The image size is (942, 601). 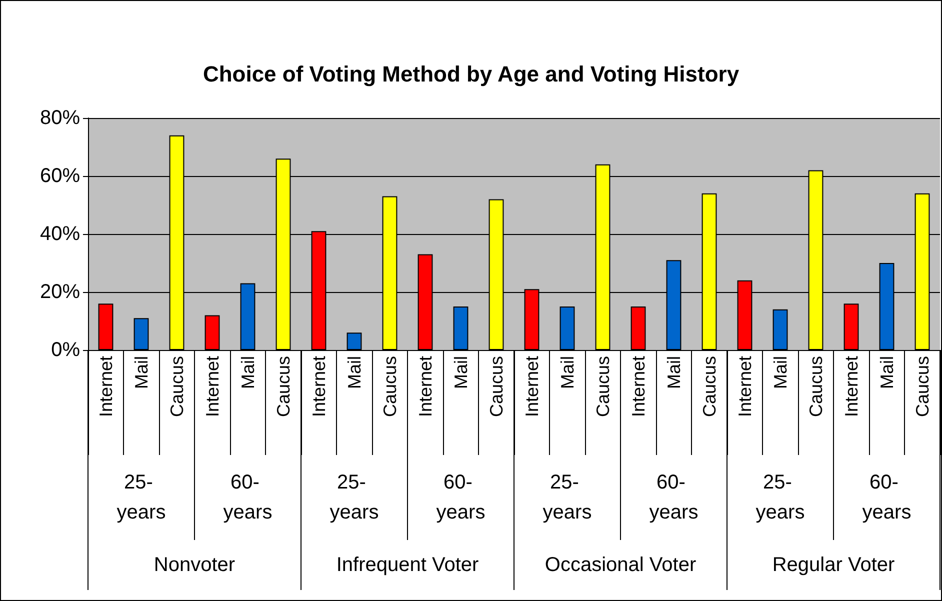 What do you see at coordinates (471, 74) in the screenshot?
I see `chart-title: Choice of Voting Method by Age and Voting History` at bounding box center [471, 74].